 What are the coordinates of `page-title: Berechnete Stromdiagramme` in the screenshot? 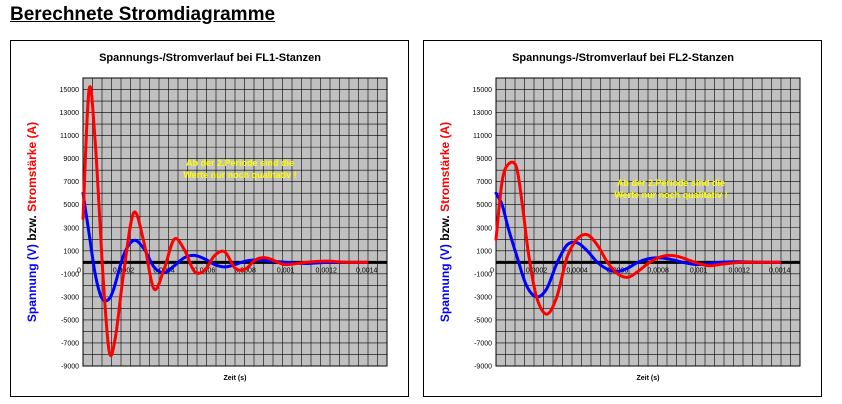 It's located at (143, 14).